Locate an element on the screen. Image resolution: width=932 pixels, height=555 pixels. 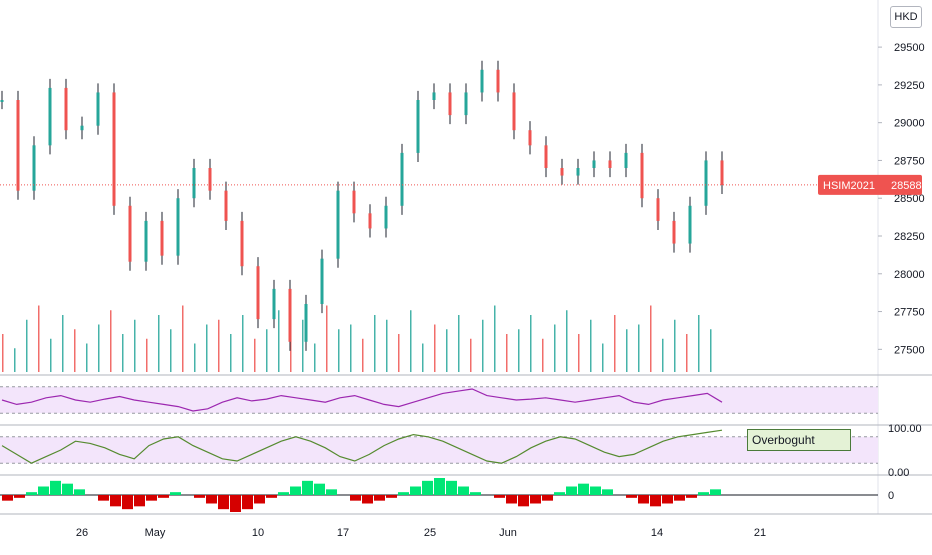
time-tick-label: 10 is located at coordinates (258, 533).